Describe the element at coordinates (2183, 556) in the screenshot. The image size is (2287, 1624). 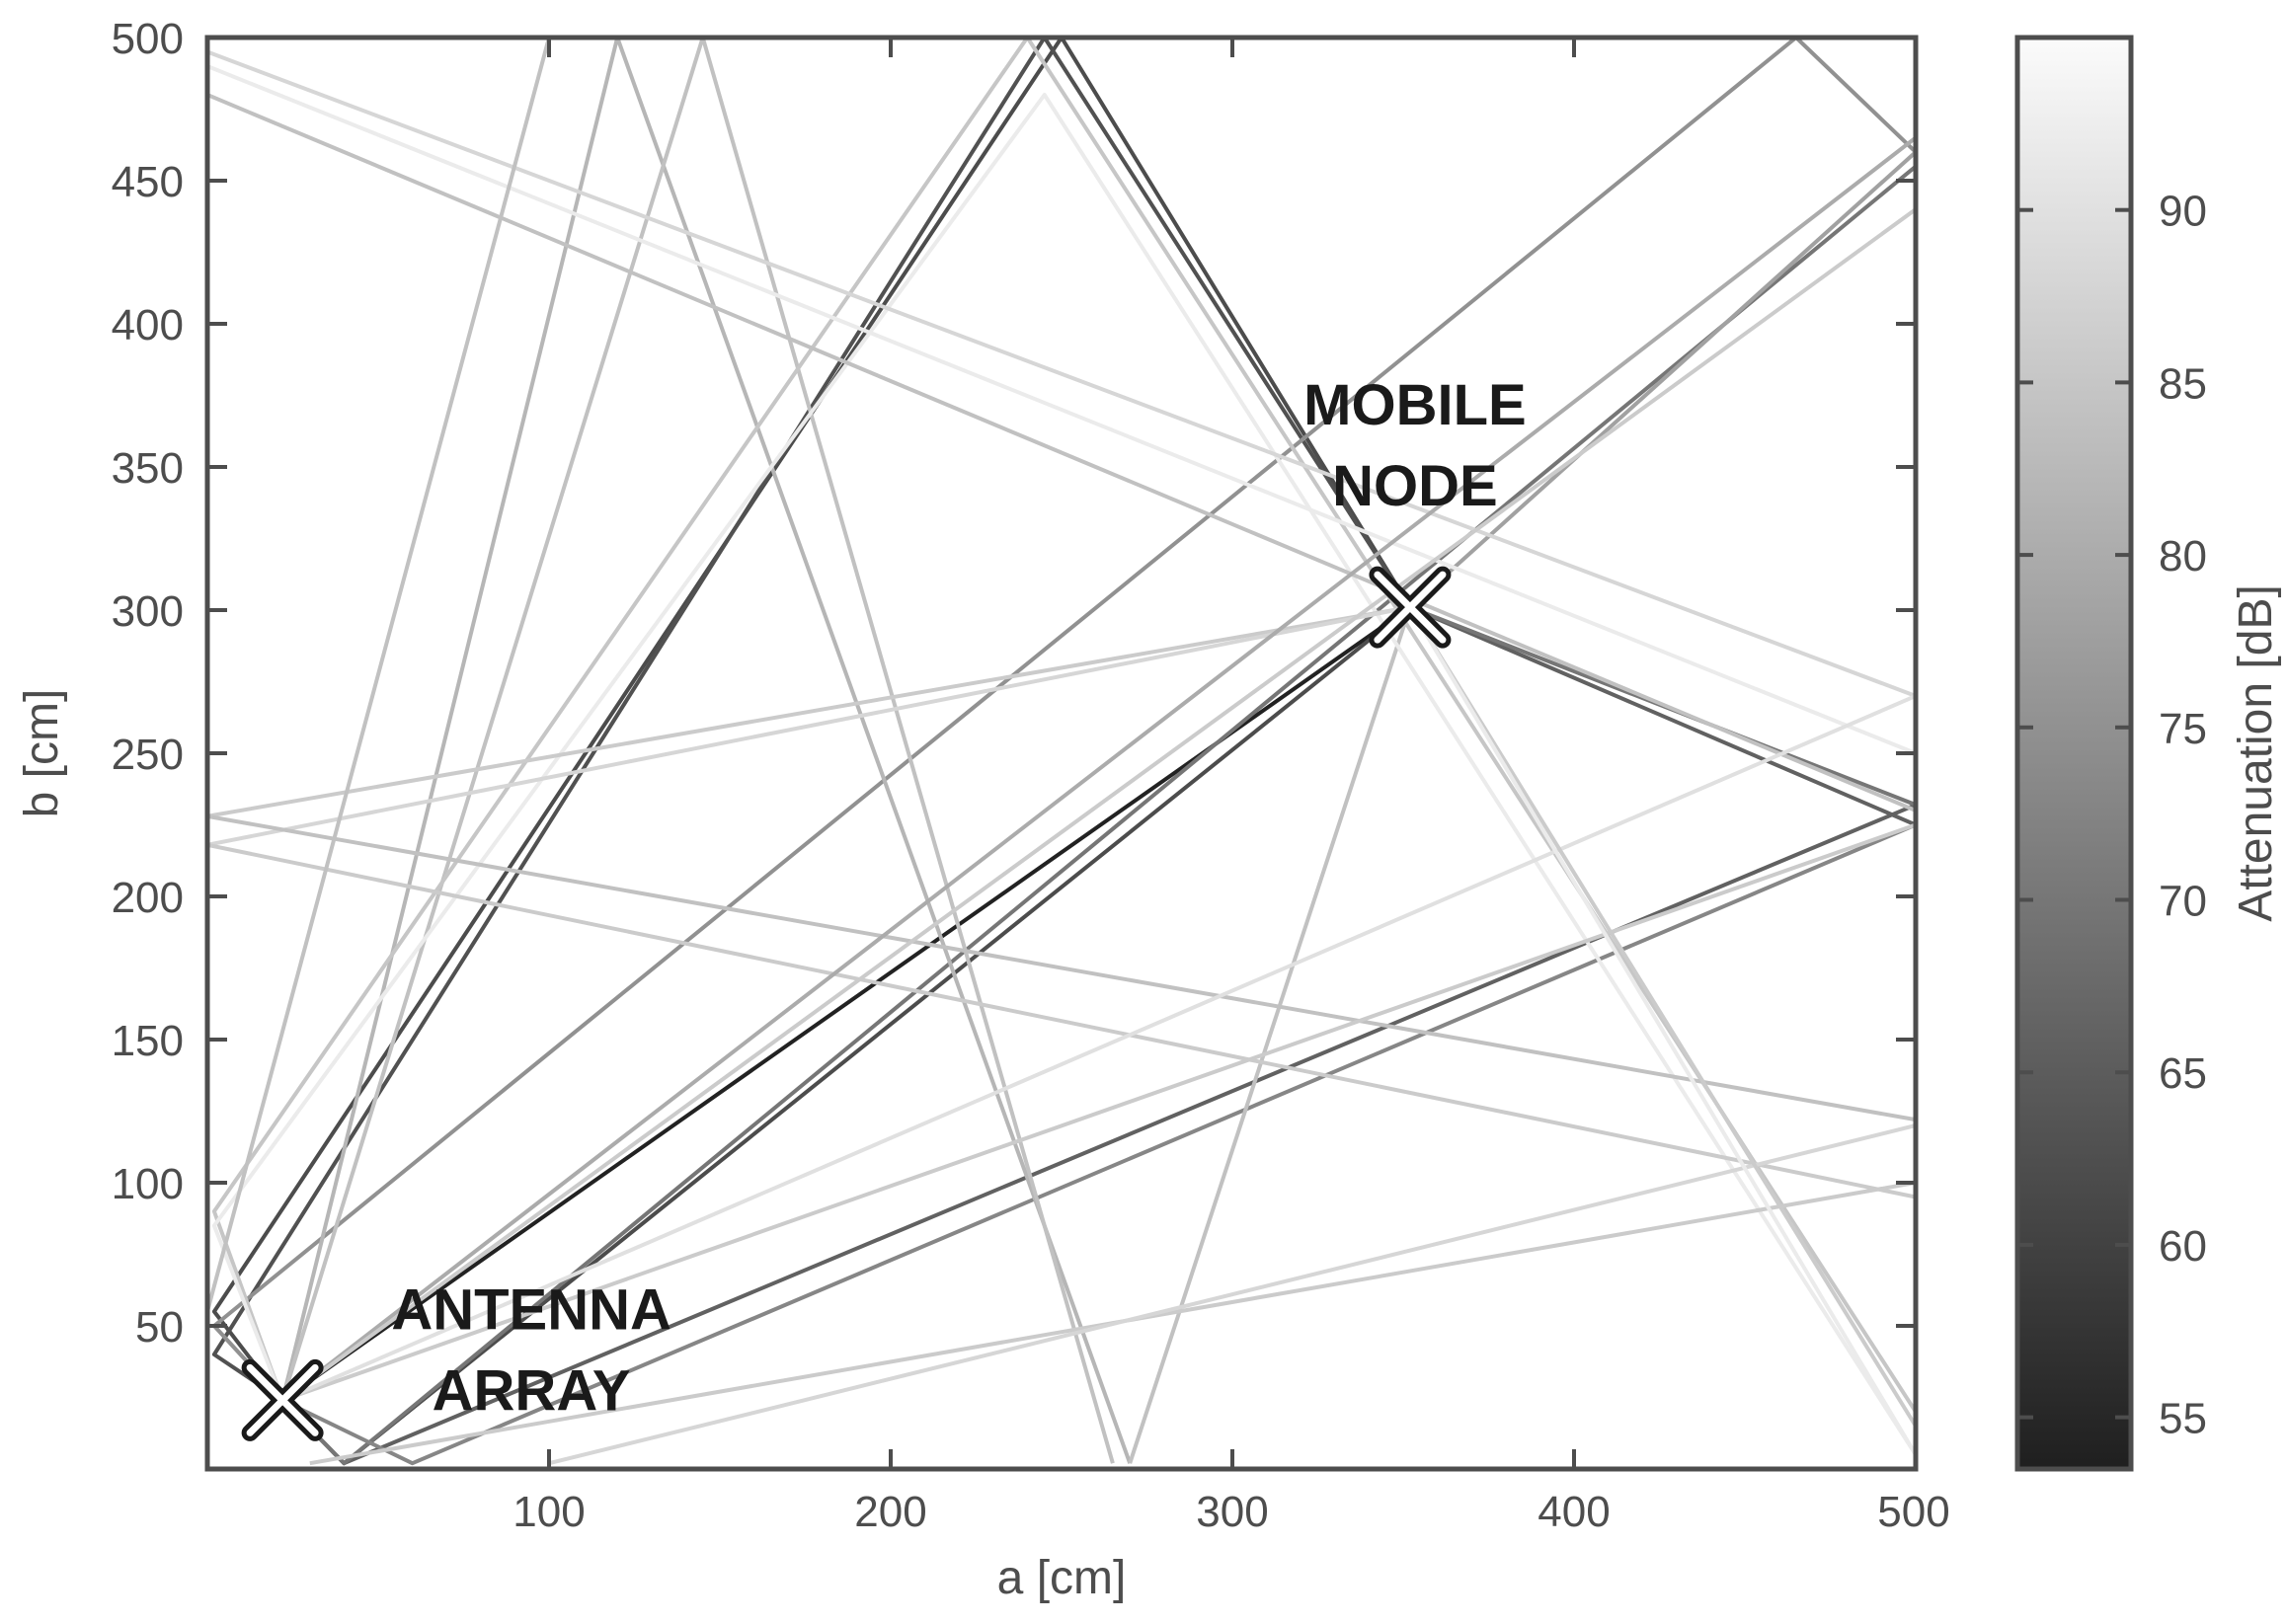
I see `colorbar-tick-label: 80` at that location.